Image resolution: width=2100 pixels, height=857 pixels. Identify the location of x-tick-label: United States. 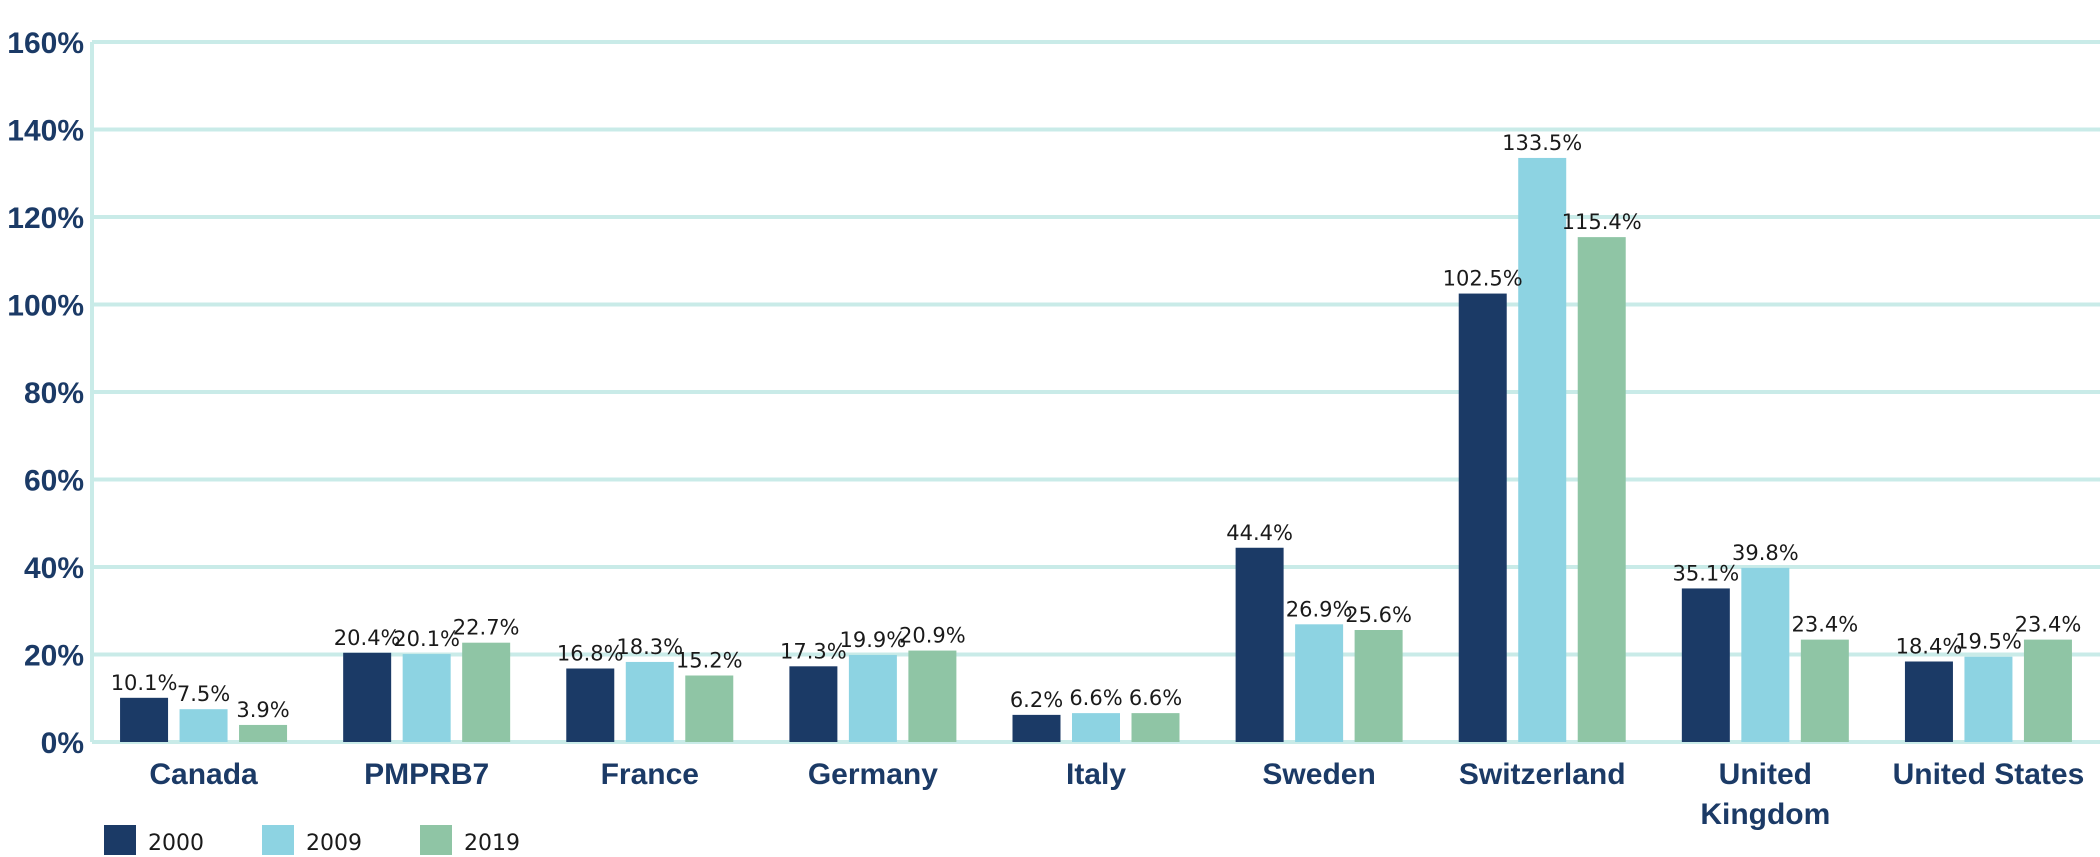
(1989, 774).